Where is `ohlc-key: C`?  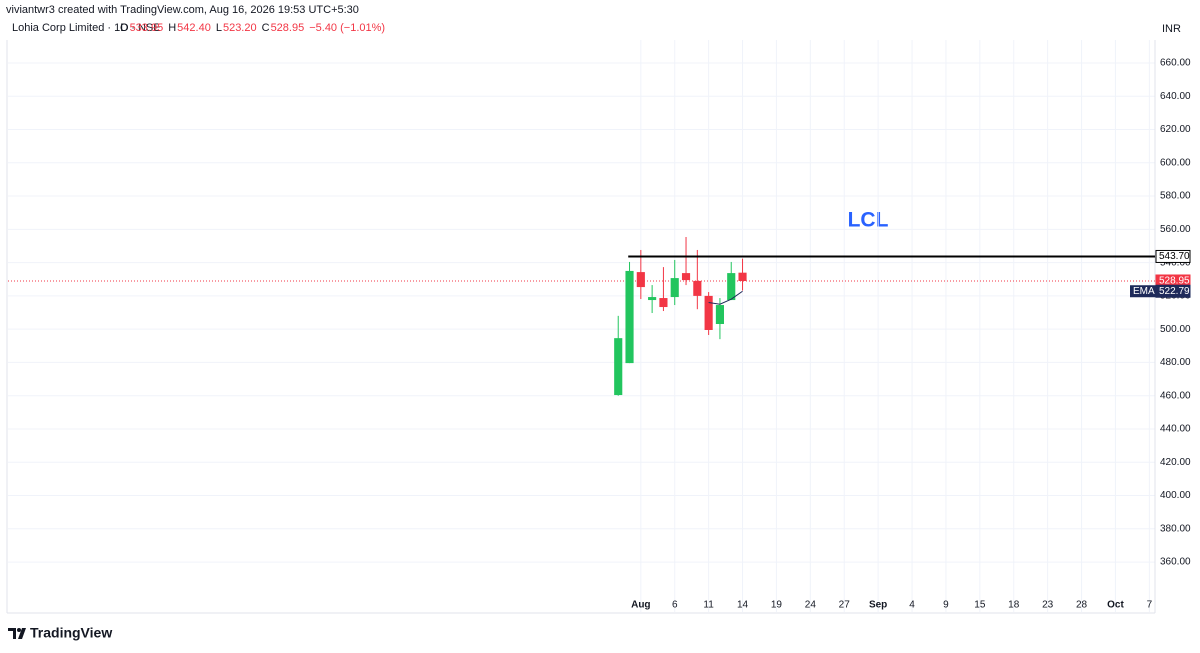 ohlc-key: C is located at coordinates (266, 28).